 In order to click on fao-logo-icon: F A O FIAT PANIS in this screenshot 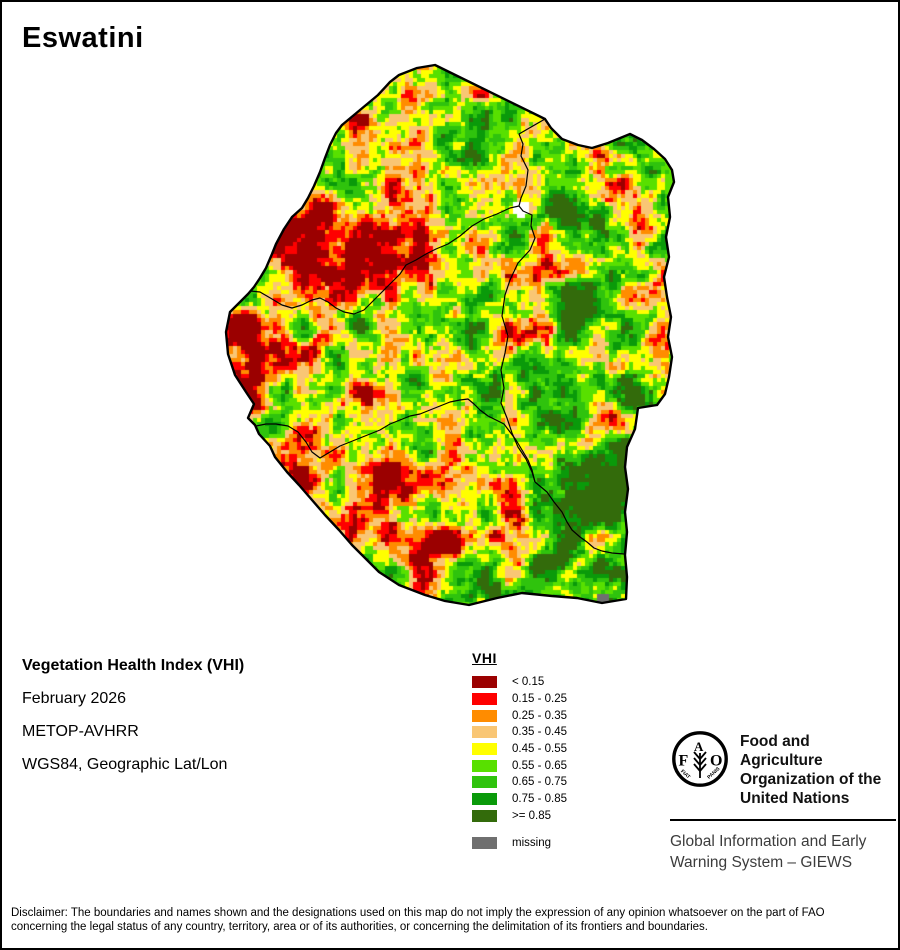, I will do `click(700, 759)`.